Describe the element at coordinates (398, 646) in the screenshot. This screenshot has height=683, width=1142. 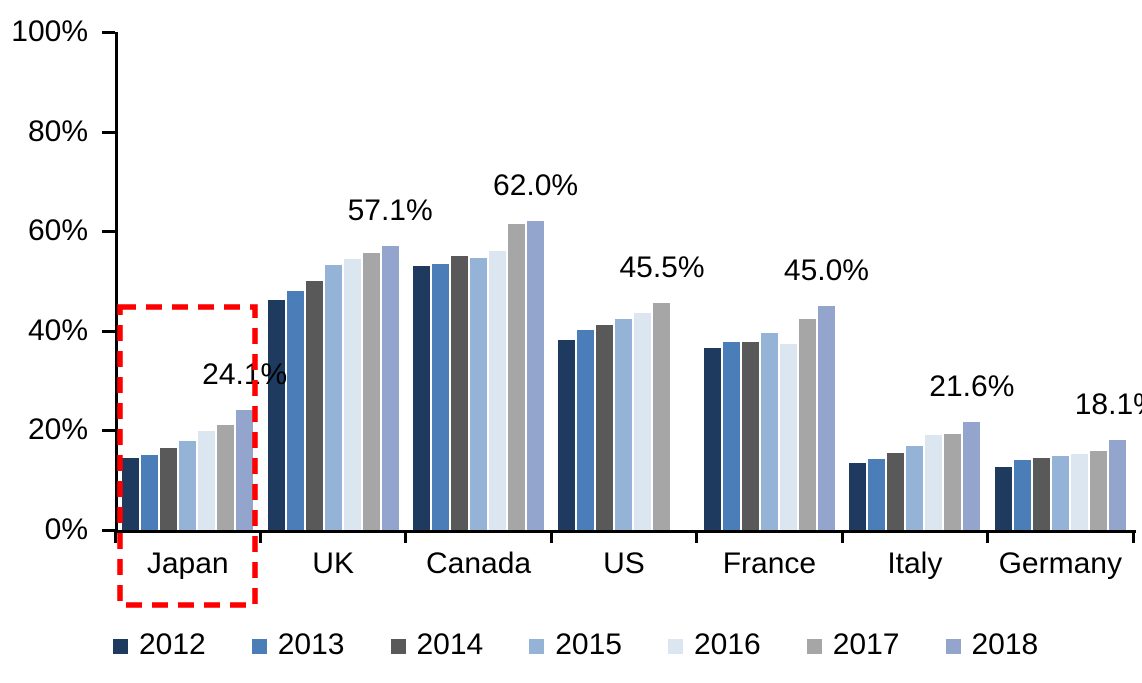
I see `legend-swatch-2014` at that location.